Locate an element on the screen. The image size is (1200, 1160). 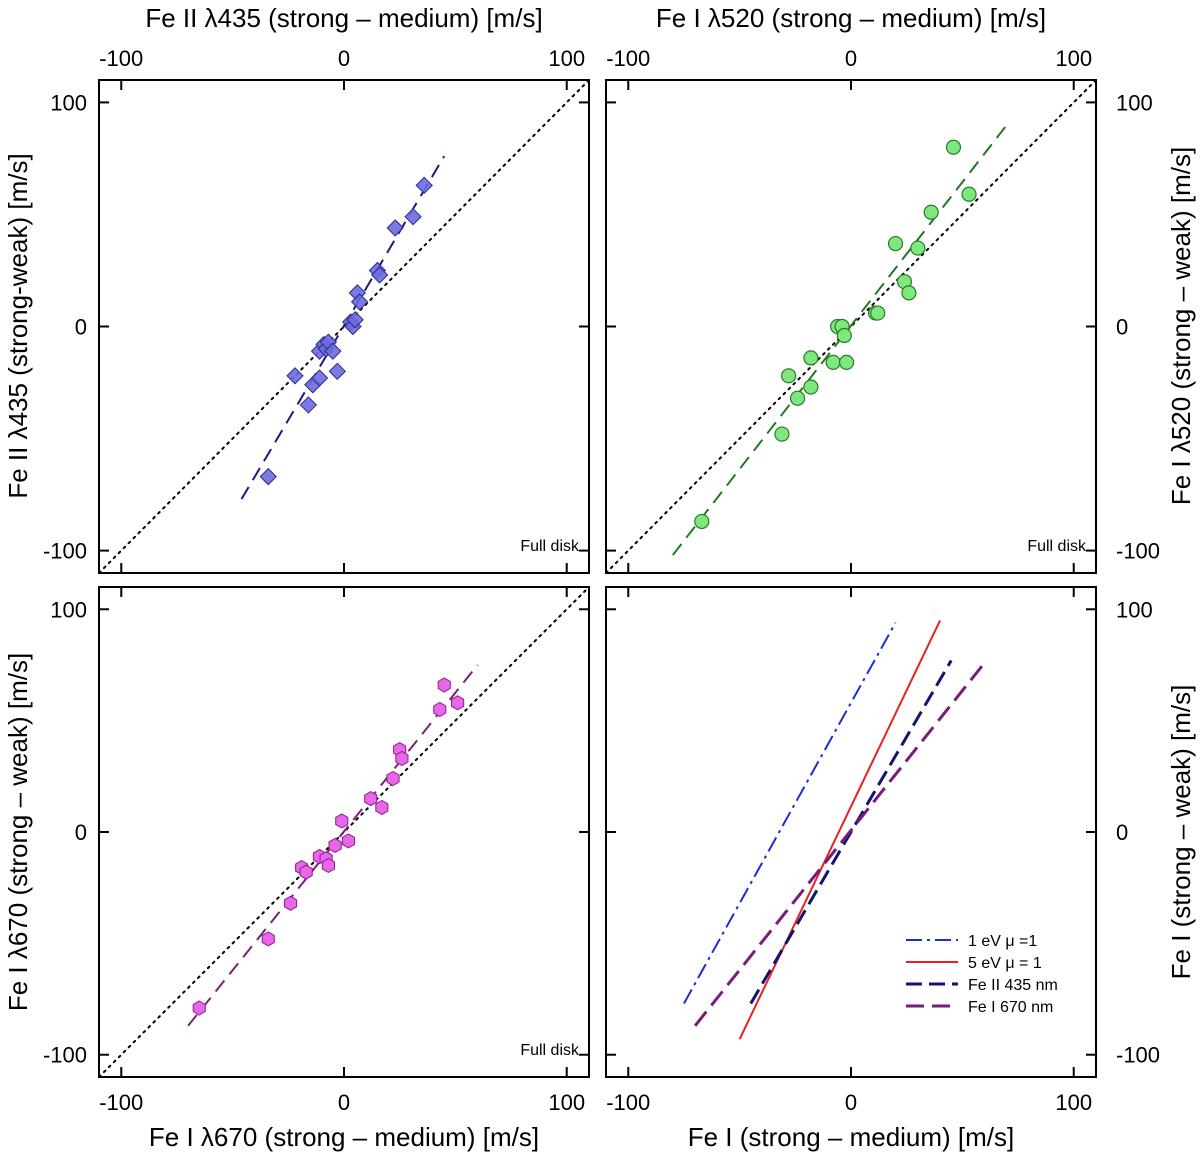
legend-label: Fe II 435 nm is located at coordinates (1013, 985).